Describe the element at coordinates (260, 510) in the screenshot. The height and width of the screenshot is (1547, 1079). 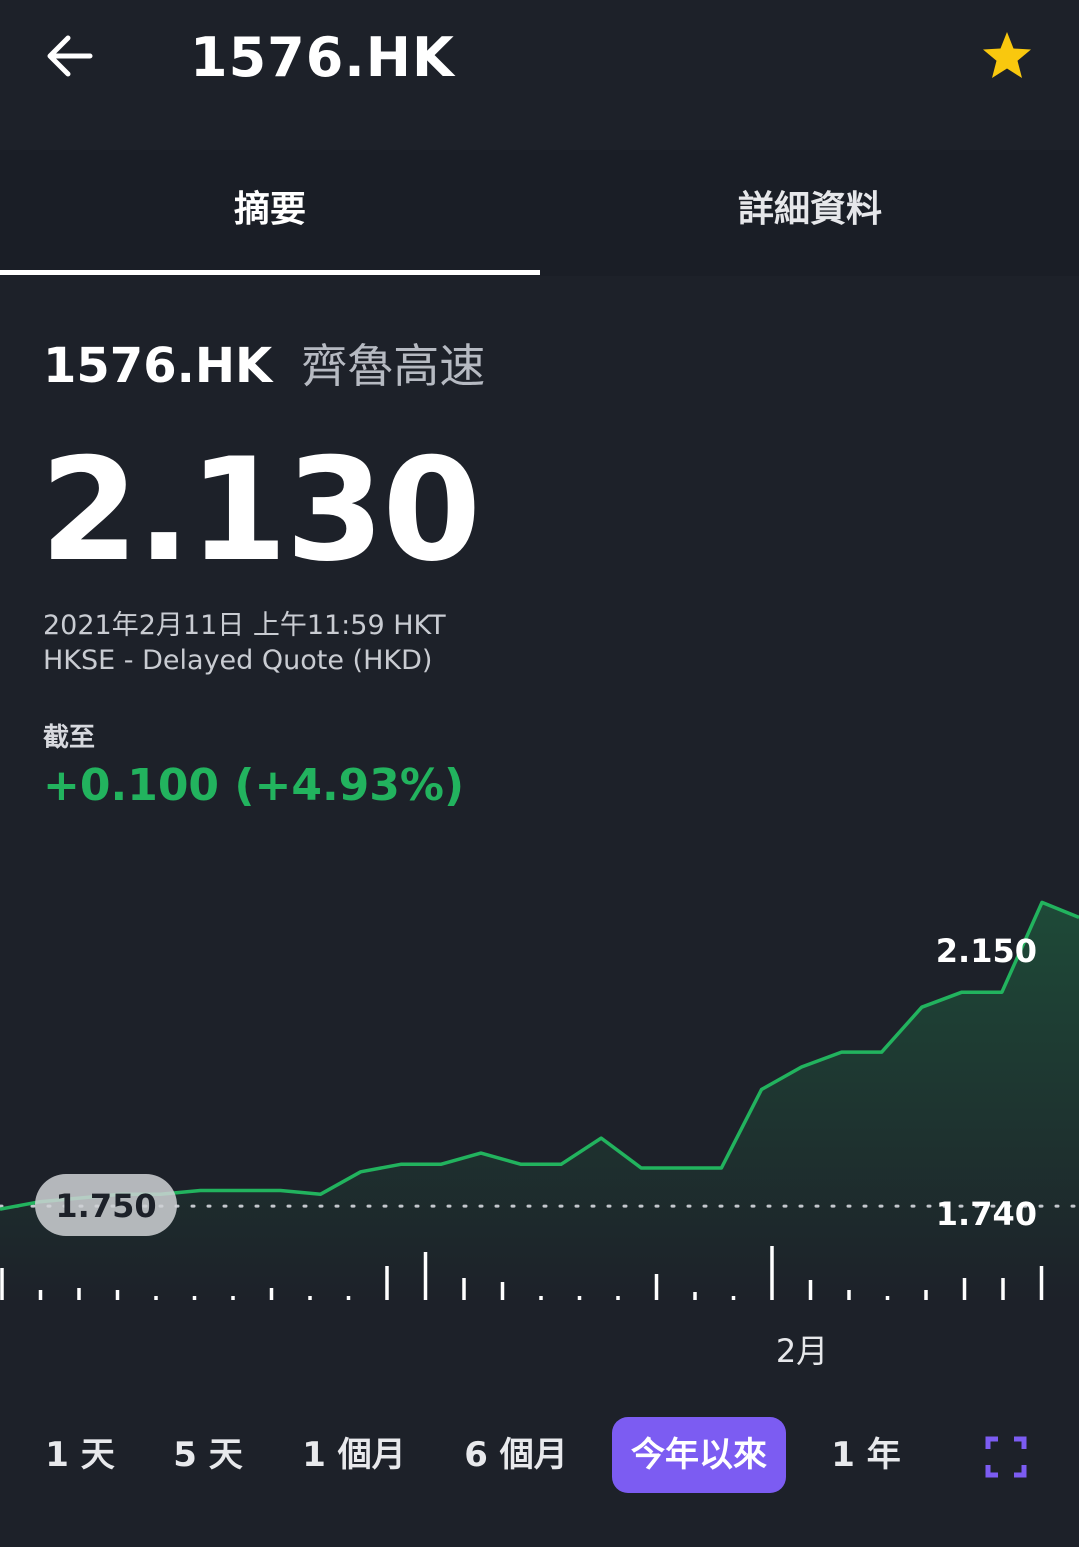
I see `current-price: 2.130` at that location.